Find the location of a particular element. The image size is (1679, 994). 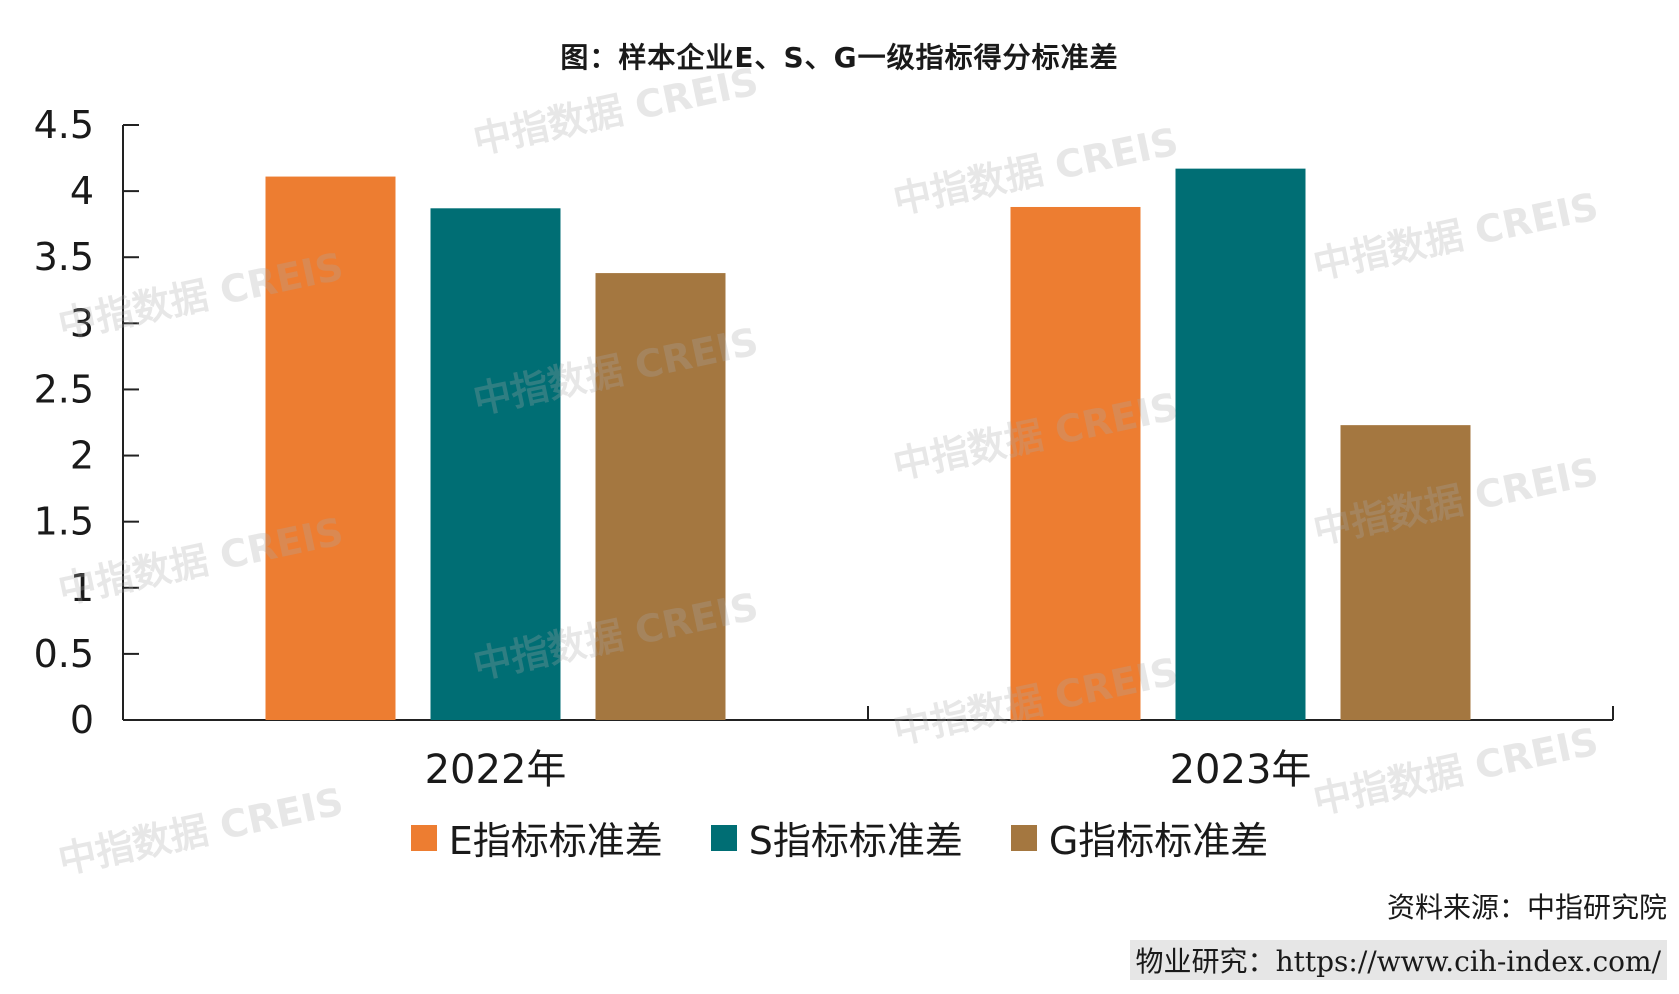

legend-swatch-g is located at coordinates (1023, 837).